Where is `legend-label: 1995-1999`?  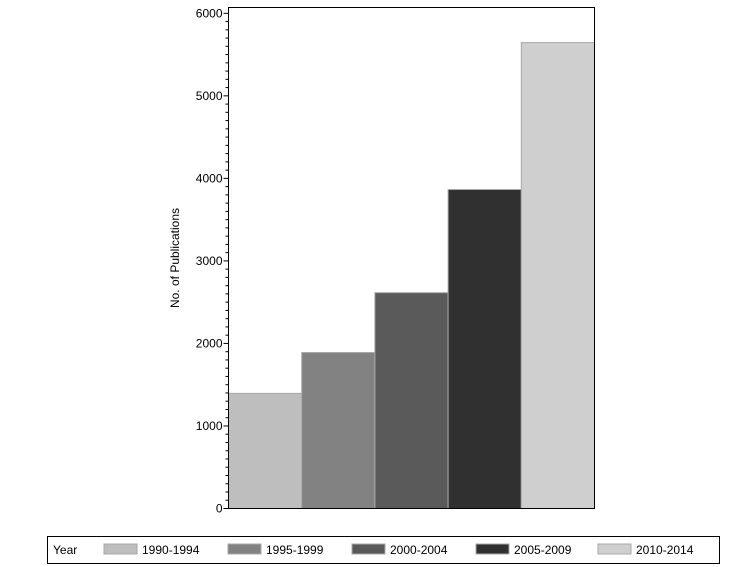 legend-label: 1995-1999 is located at coordinates (295, 550).